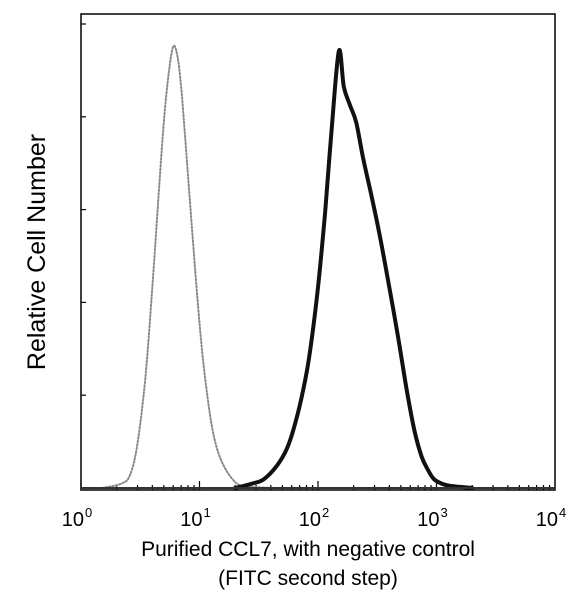 This screenshot has height=598, width=574. What do you see at coordinates (77, 518) in the screenshot?
I see `x-tick-label: 10⁰` at bounding box center [77, 518].